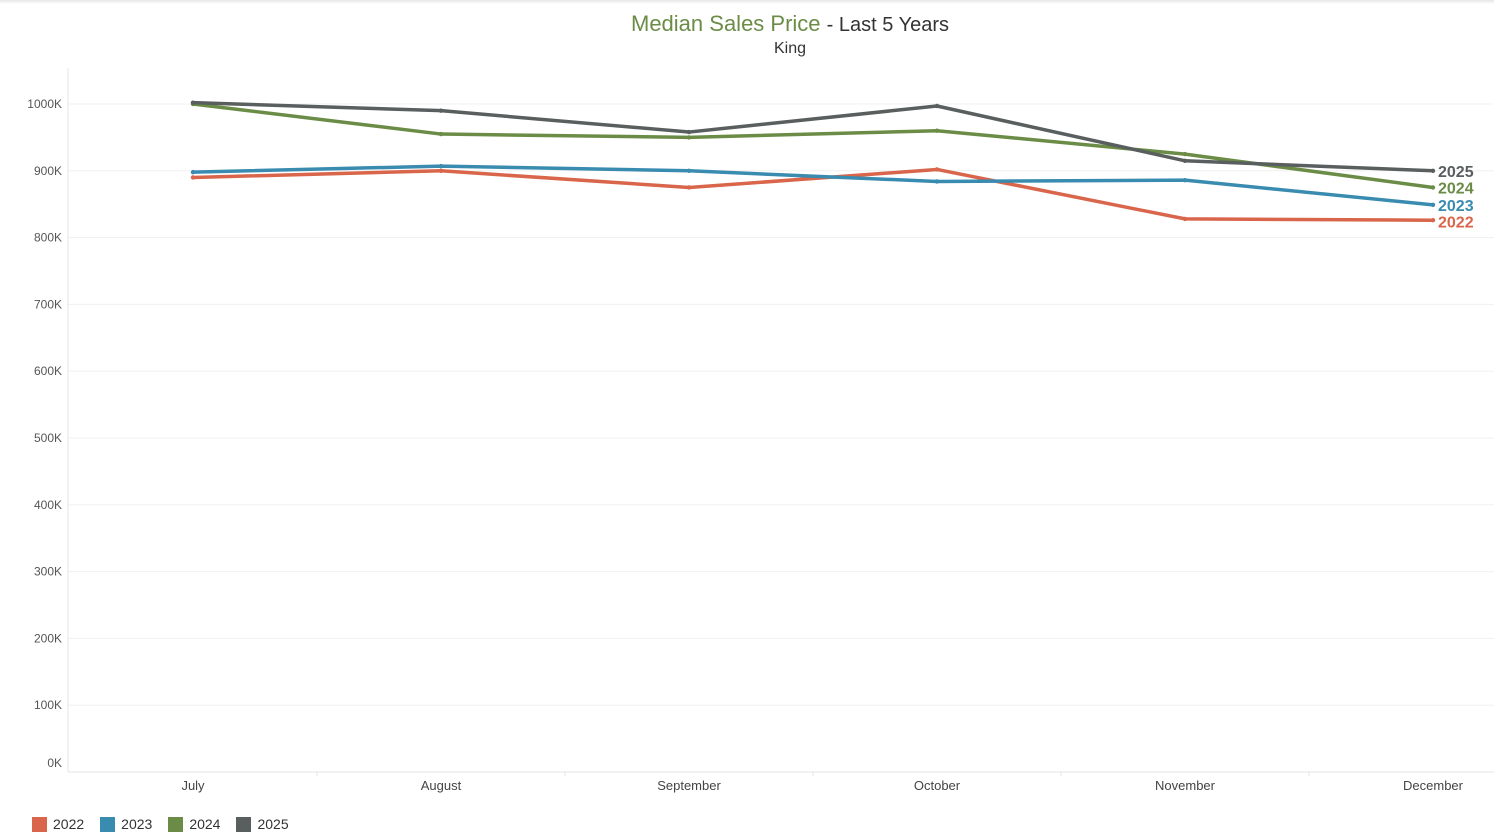  I want to click on series-line-2024, so click(813, 146).